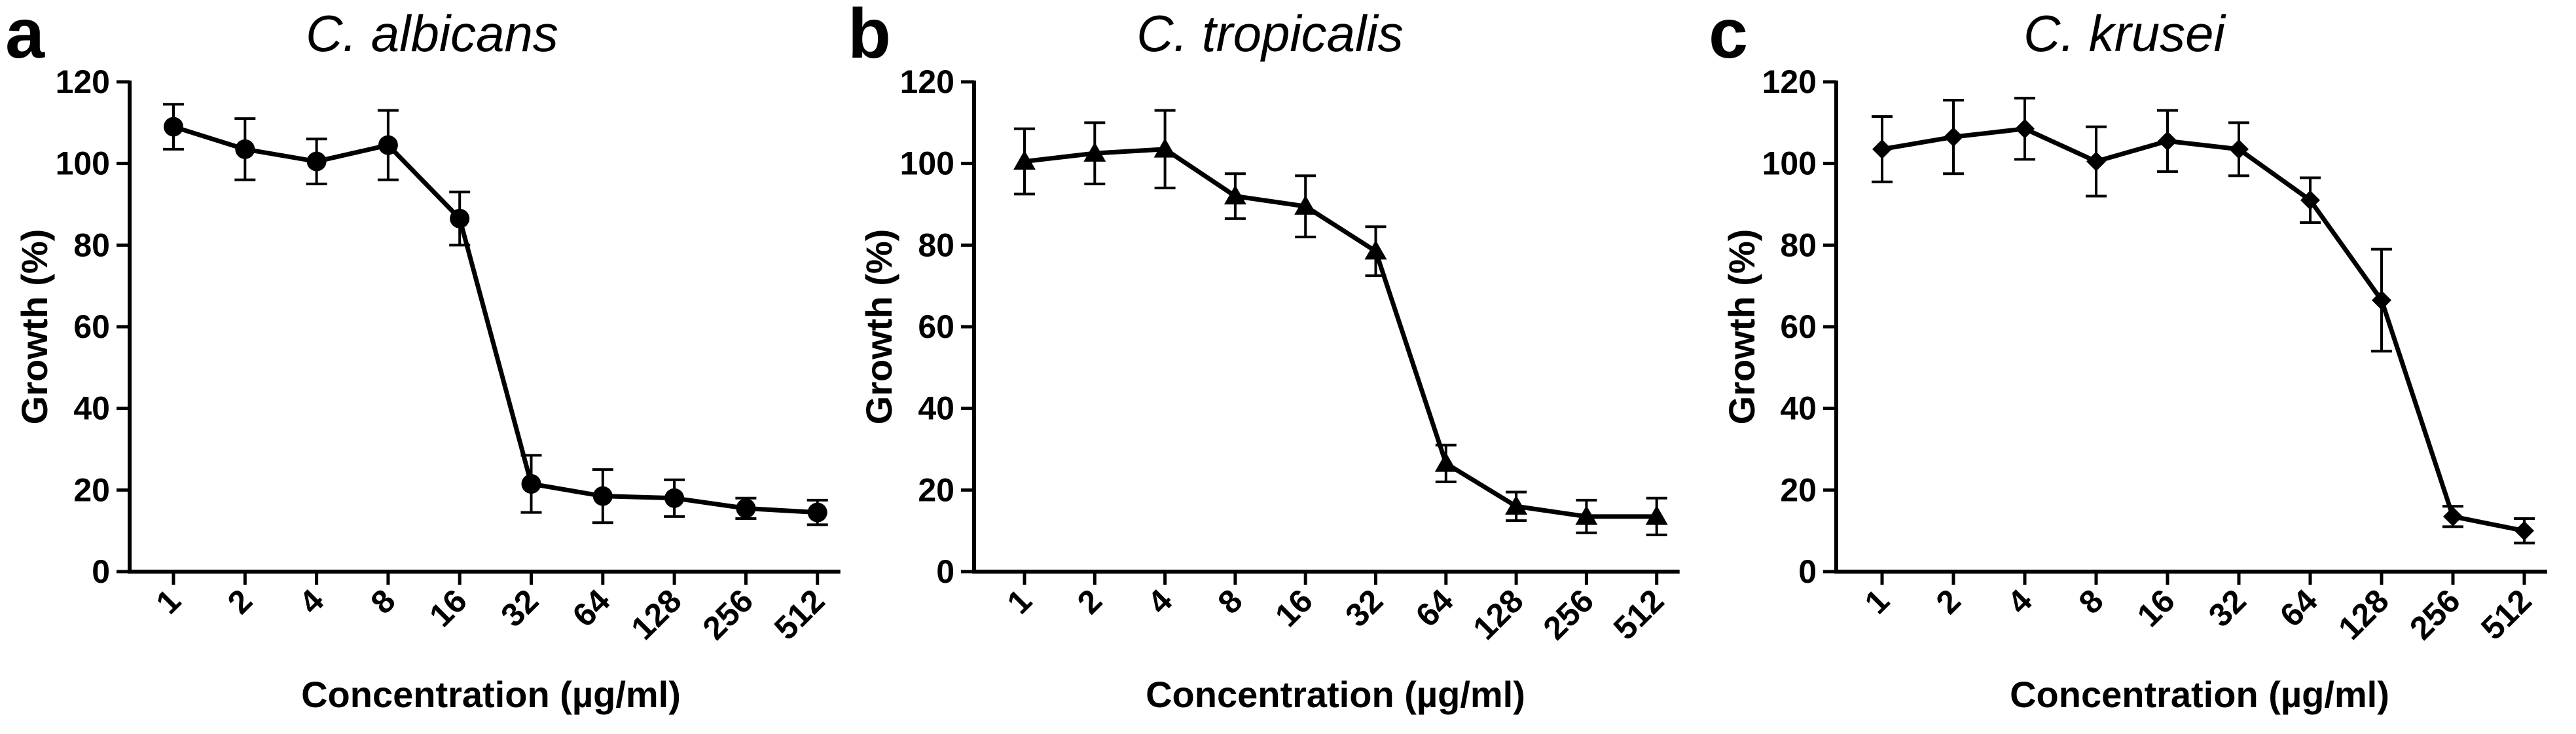  I want to click on panel-title: C. albicans, so click(432, 33).